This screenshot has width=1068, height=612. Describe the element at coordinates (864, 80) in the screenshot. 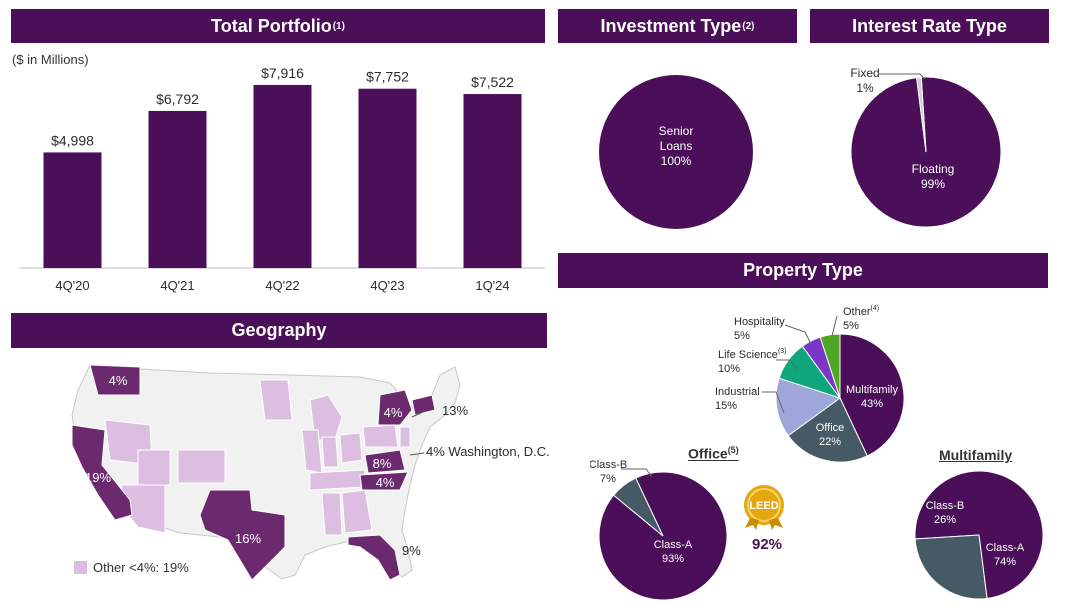

I see `pie-label-1: Fixed 1%` at that location.